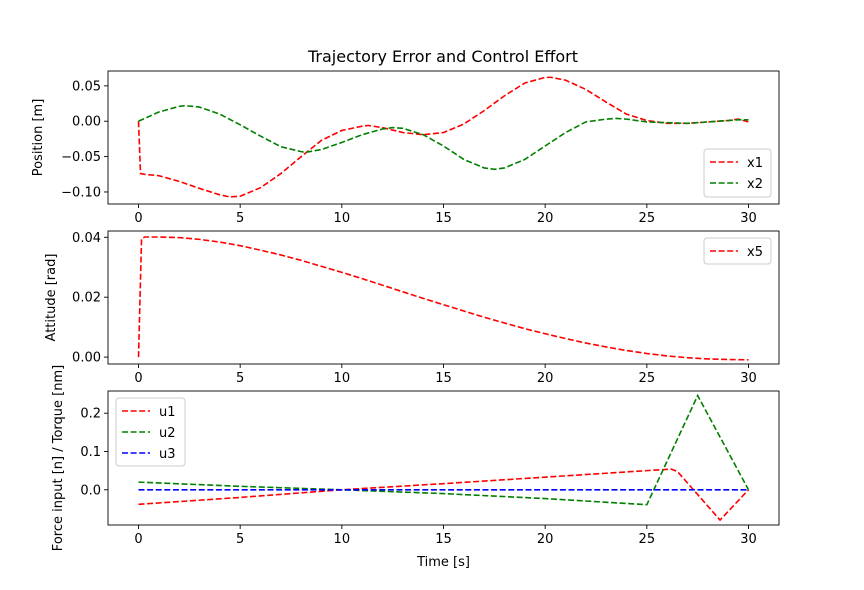 The width and height of the screenshot is (864, 590). What do you see at coordinates (81, 192) in the screenshot?
I see `y-tick-label: −0.10` at bounding box center [81, 192].